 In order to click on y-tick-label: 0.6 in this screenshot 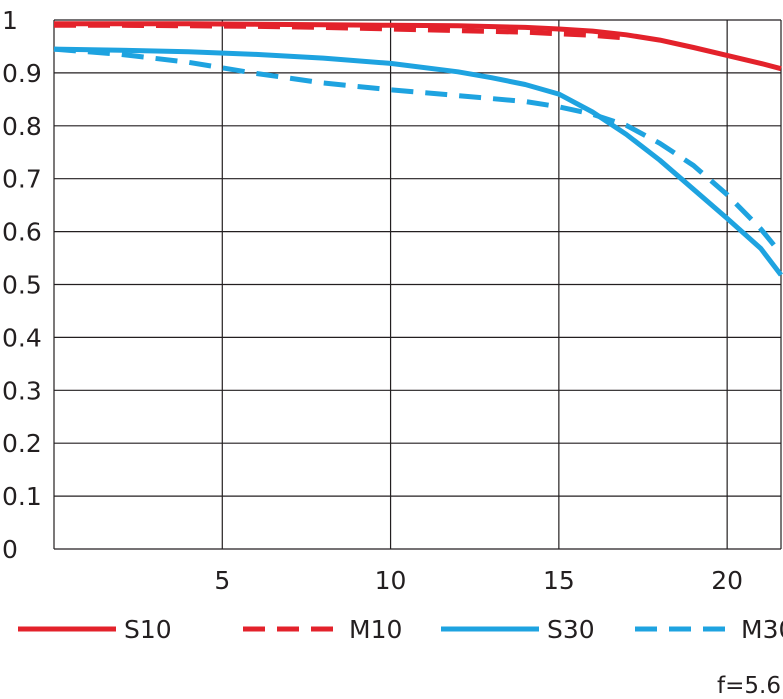, I will do `click(22, 232)`.